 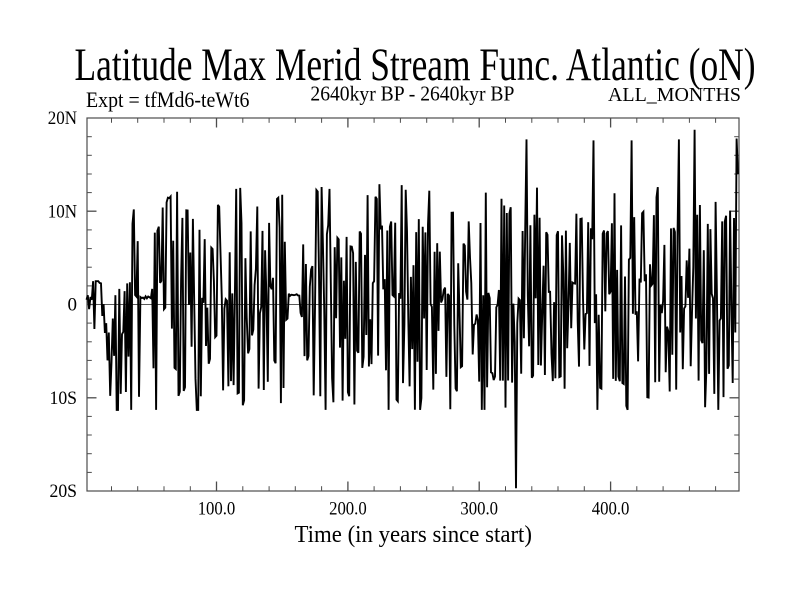 I want to click on svg-text: 300.0, so click(x=479, y=509).